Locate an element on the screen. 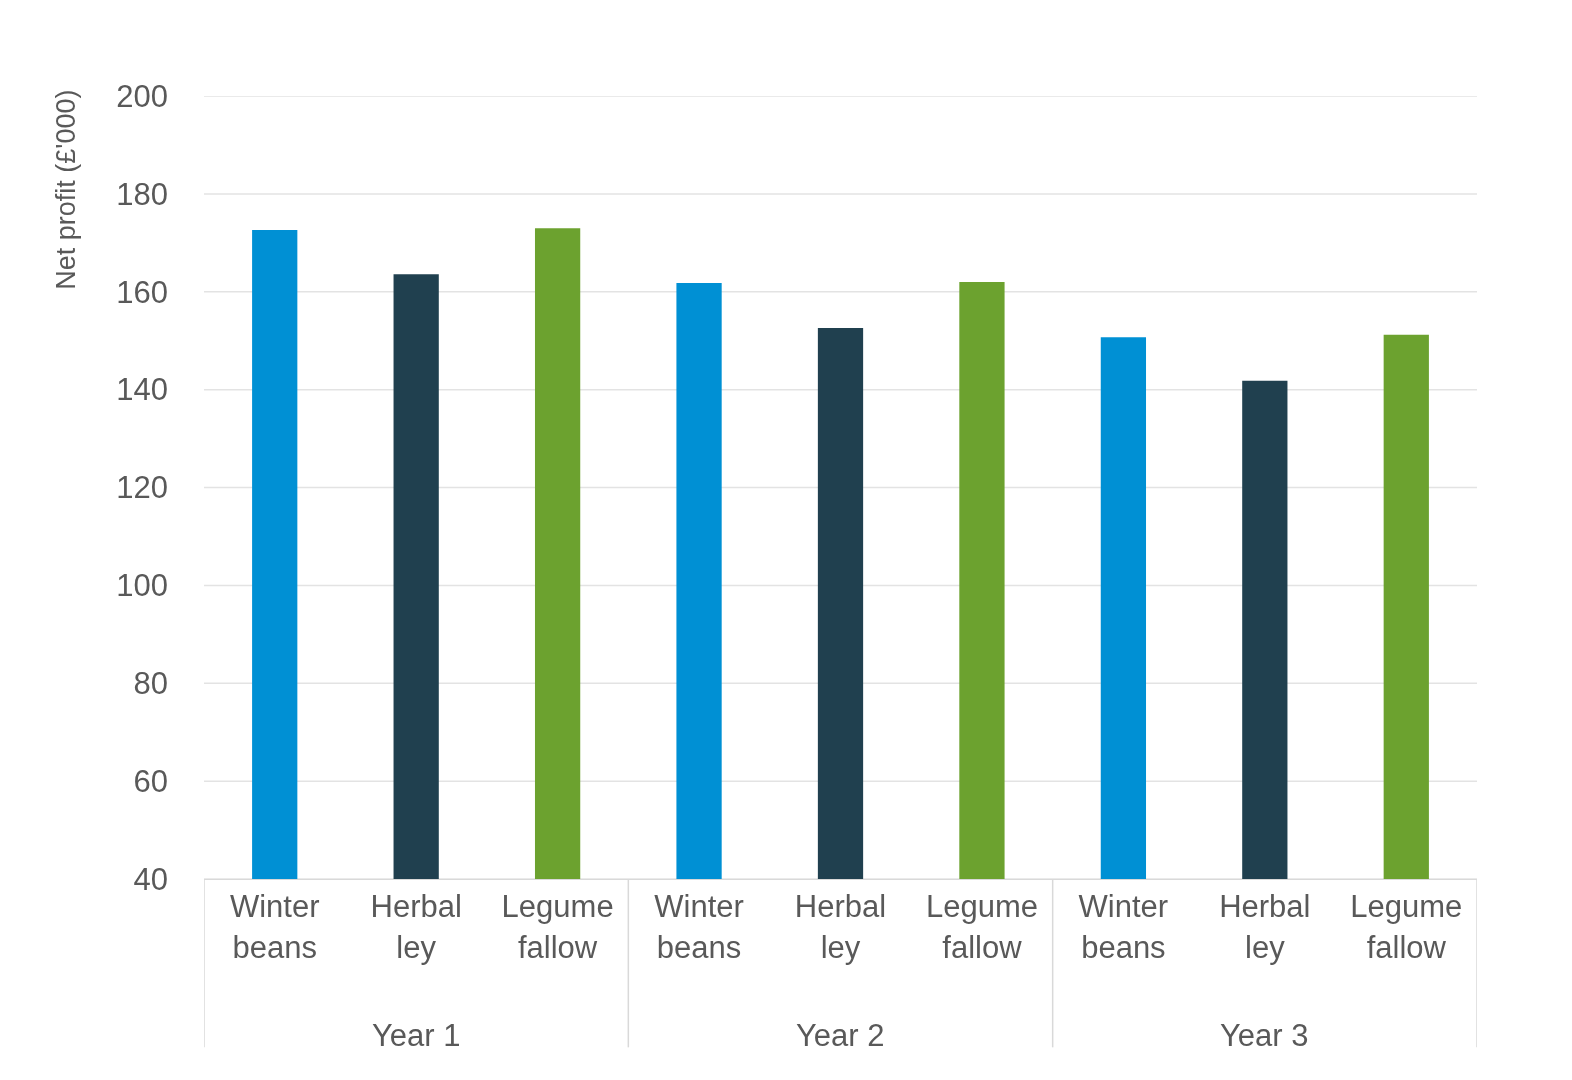 The width and height of the screenshot is (1572, 1080). y-tick-label: 200 is located at coordinates (142, 96).